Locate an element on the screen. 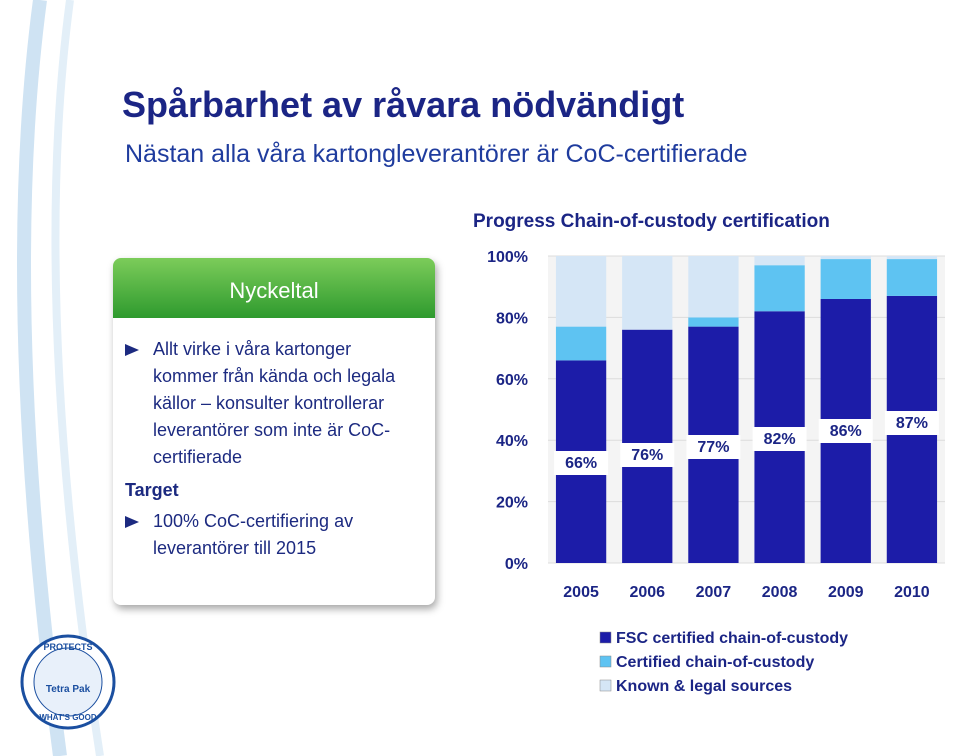  y-tick-label: 20% is located at coordinates (512, 503).